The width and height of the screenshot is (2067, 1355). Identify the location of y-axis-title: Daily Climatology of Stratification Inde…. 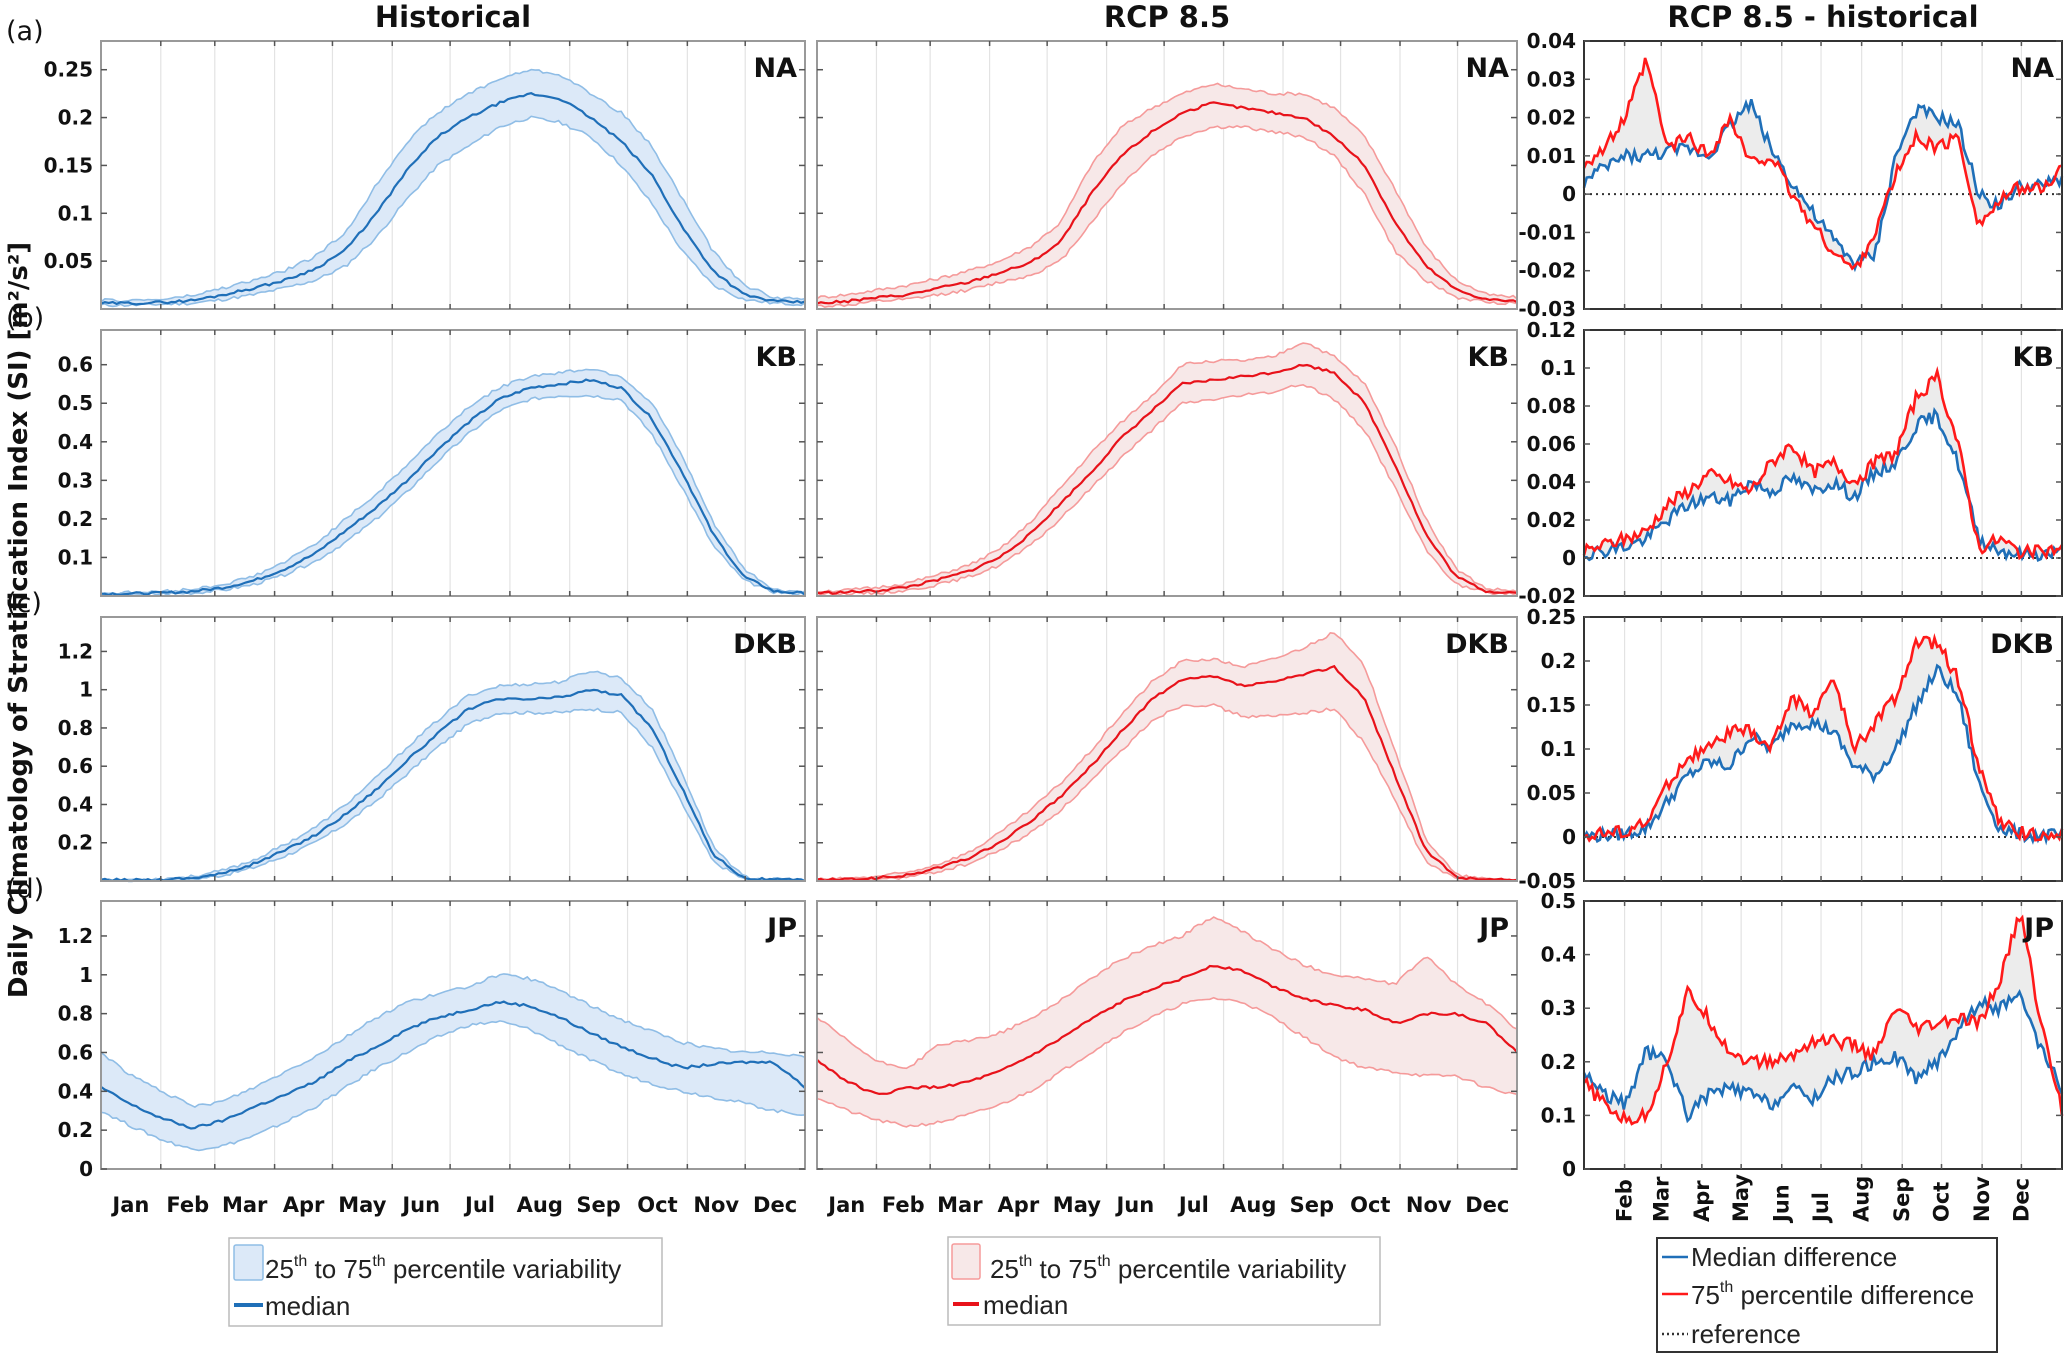
(19, 620).